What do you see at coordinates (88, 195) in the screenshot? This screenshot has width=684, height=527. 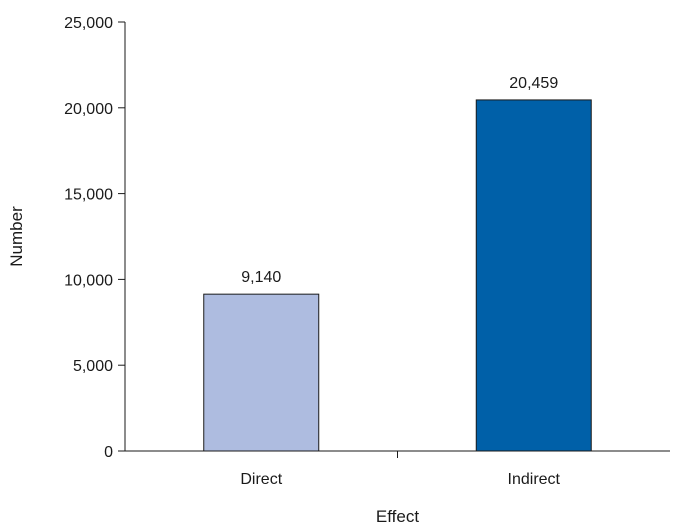 I see `y-tick-label: 15,000` at bounding box center [88, 195].